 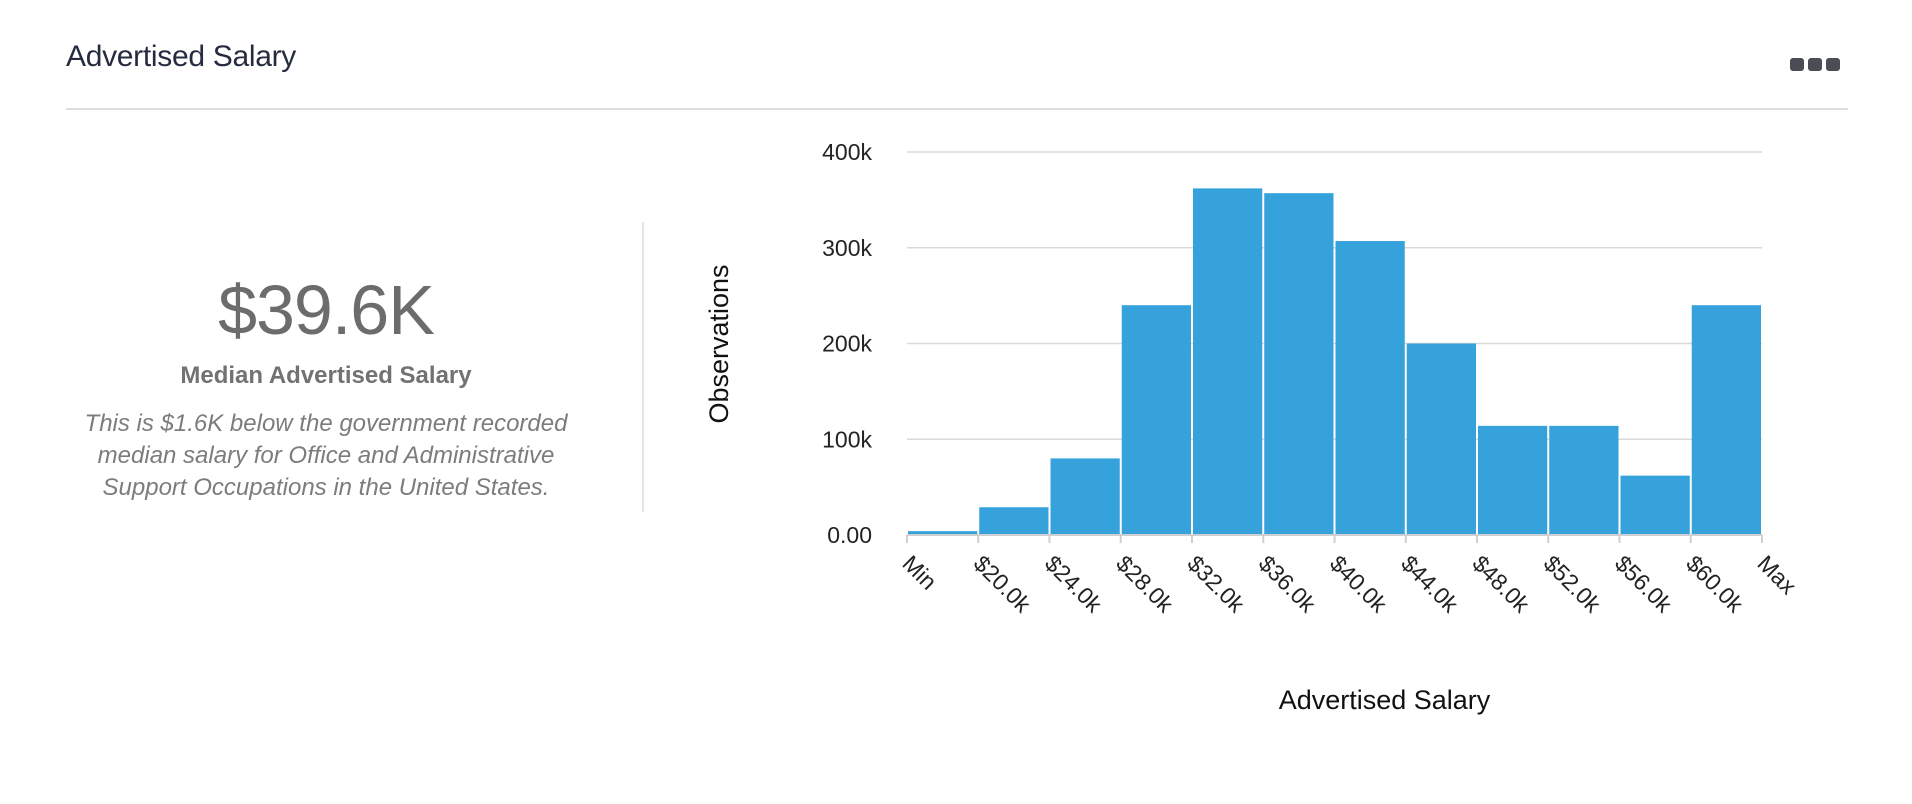 I want to click on card-header: Advertised Salary, so click(x=957, y=75).